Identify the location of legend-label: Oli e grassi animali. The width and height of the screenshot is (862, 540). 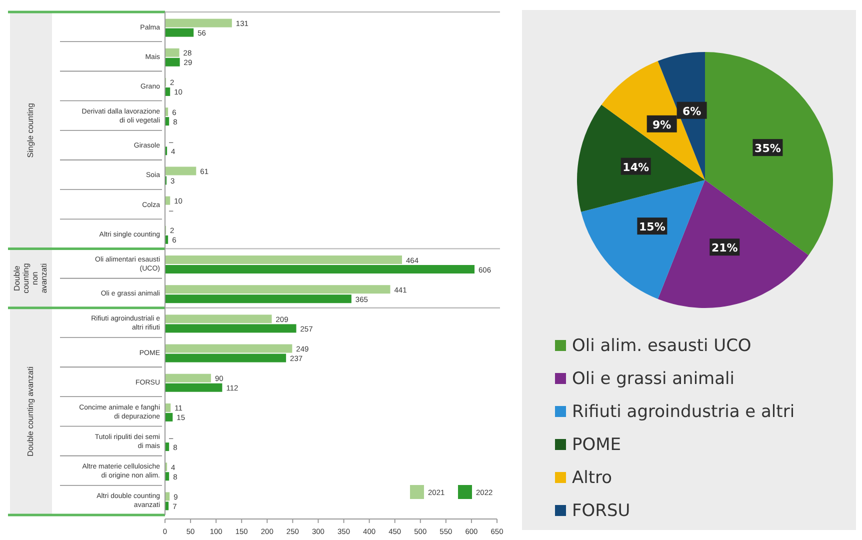
(653, 379).